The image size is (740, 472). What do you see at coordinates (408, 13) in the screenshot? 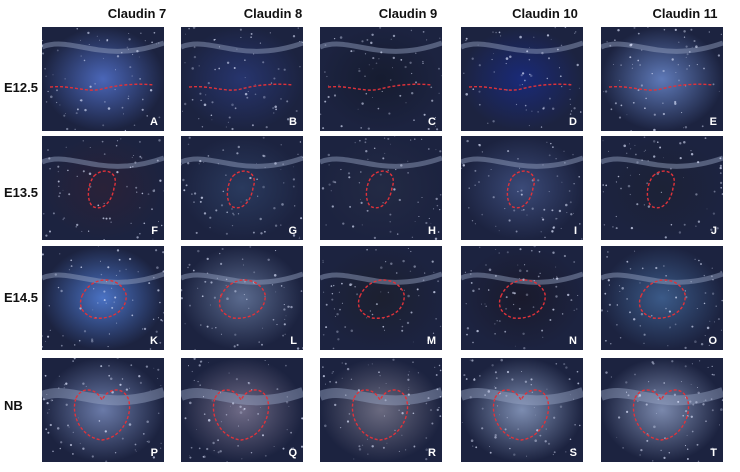
I see `column-header-claudin-9: Claudin 9` at bounding box center [408, 13].